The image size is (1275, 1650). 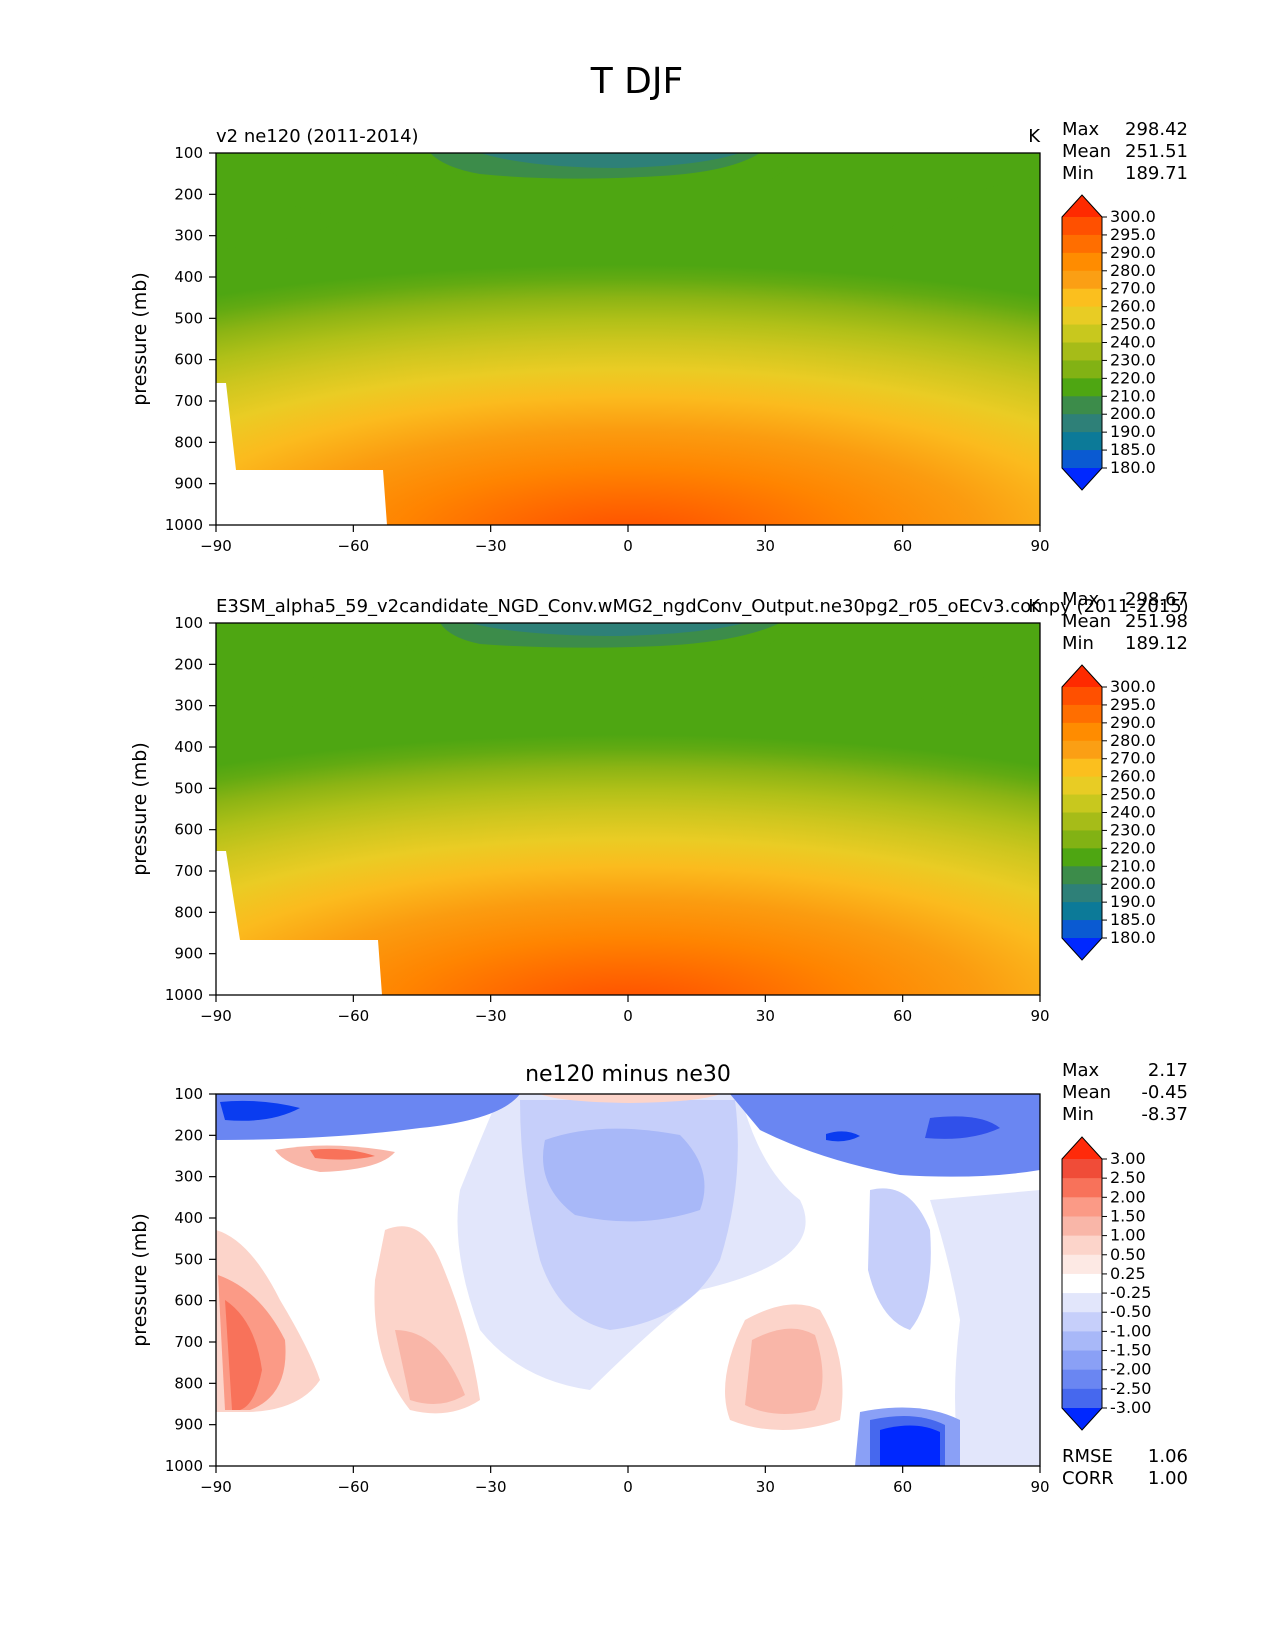 What do you see at coordinates (1130, 1369) in the screenshot?
I see `colorbar-label: -2.00` at bounding box center [1130, 1369].